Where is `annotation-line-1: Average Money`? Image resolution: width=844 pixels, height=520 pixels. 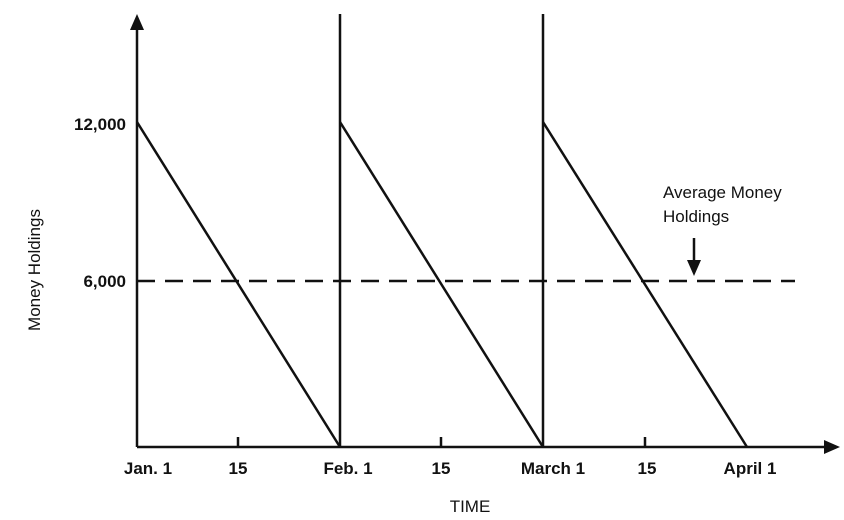 annotation-line-1: Average Money is located at coordinates (722, 192).